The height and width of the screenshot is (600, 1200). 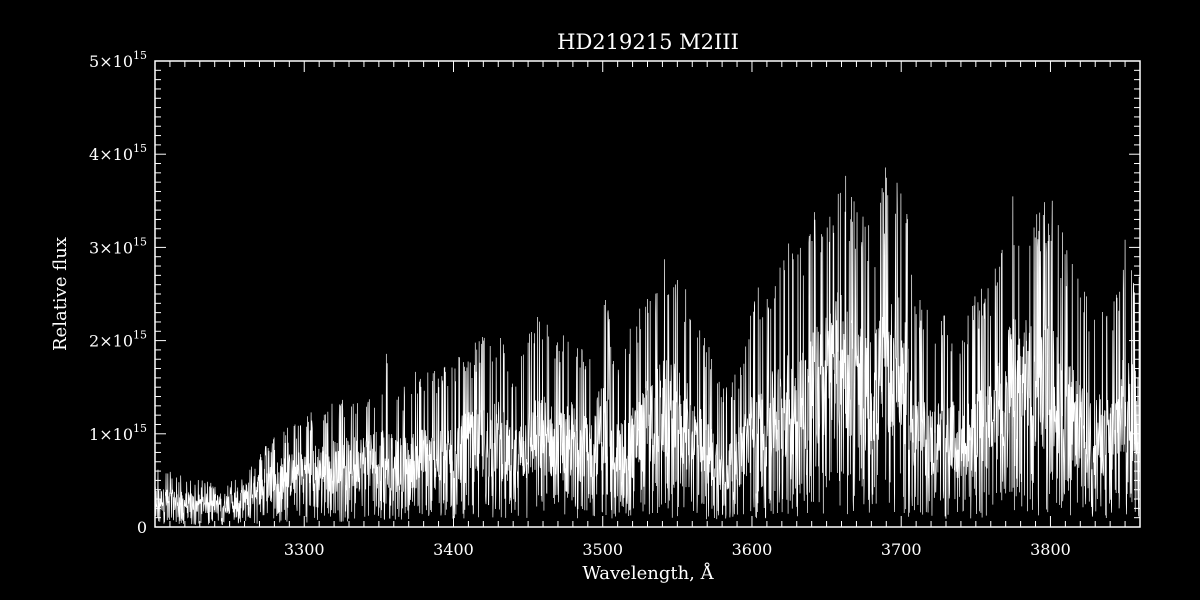 I want to click on y-tick-label: 1×10¹⁵, so click(x=118, y=433).